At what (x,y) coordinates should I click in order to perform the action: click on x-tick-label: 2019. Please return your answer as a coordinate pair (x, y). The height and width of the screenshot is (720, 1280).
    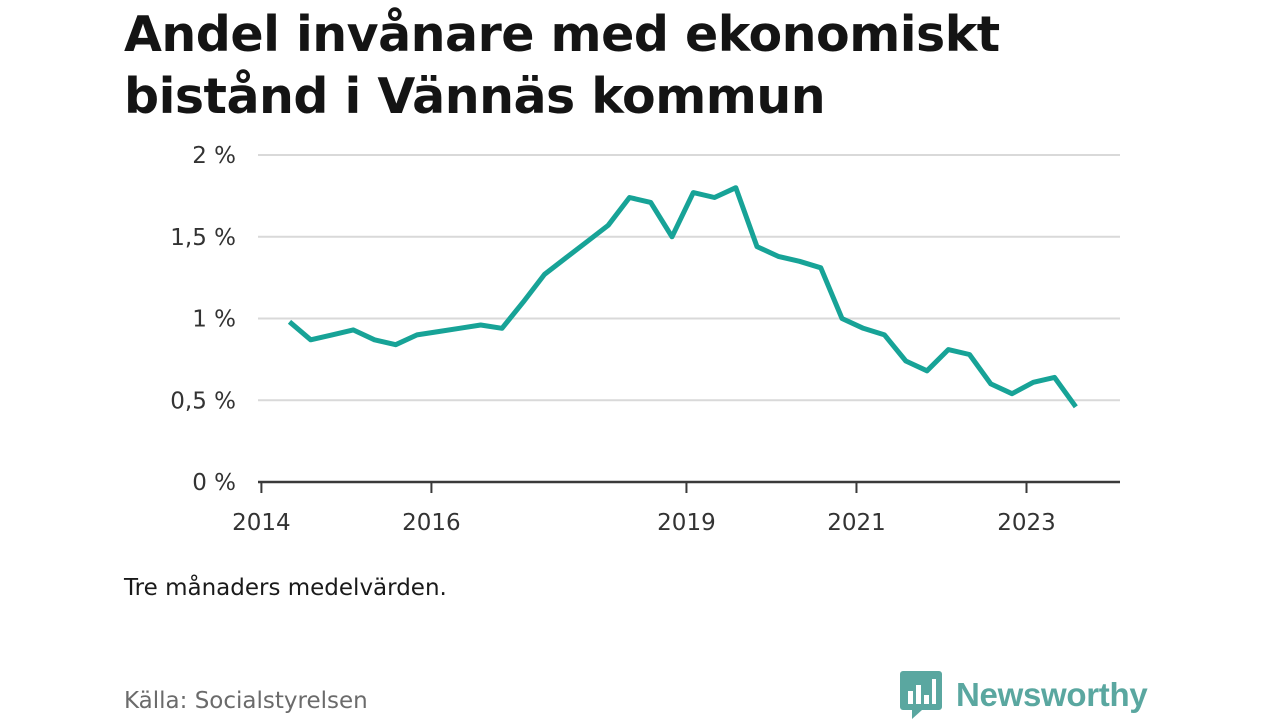
    Looking at the image, I should click on (686, 523).